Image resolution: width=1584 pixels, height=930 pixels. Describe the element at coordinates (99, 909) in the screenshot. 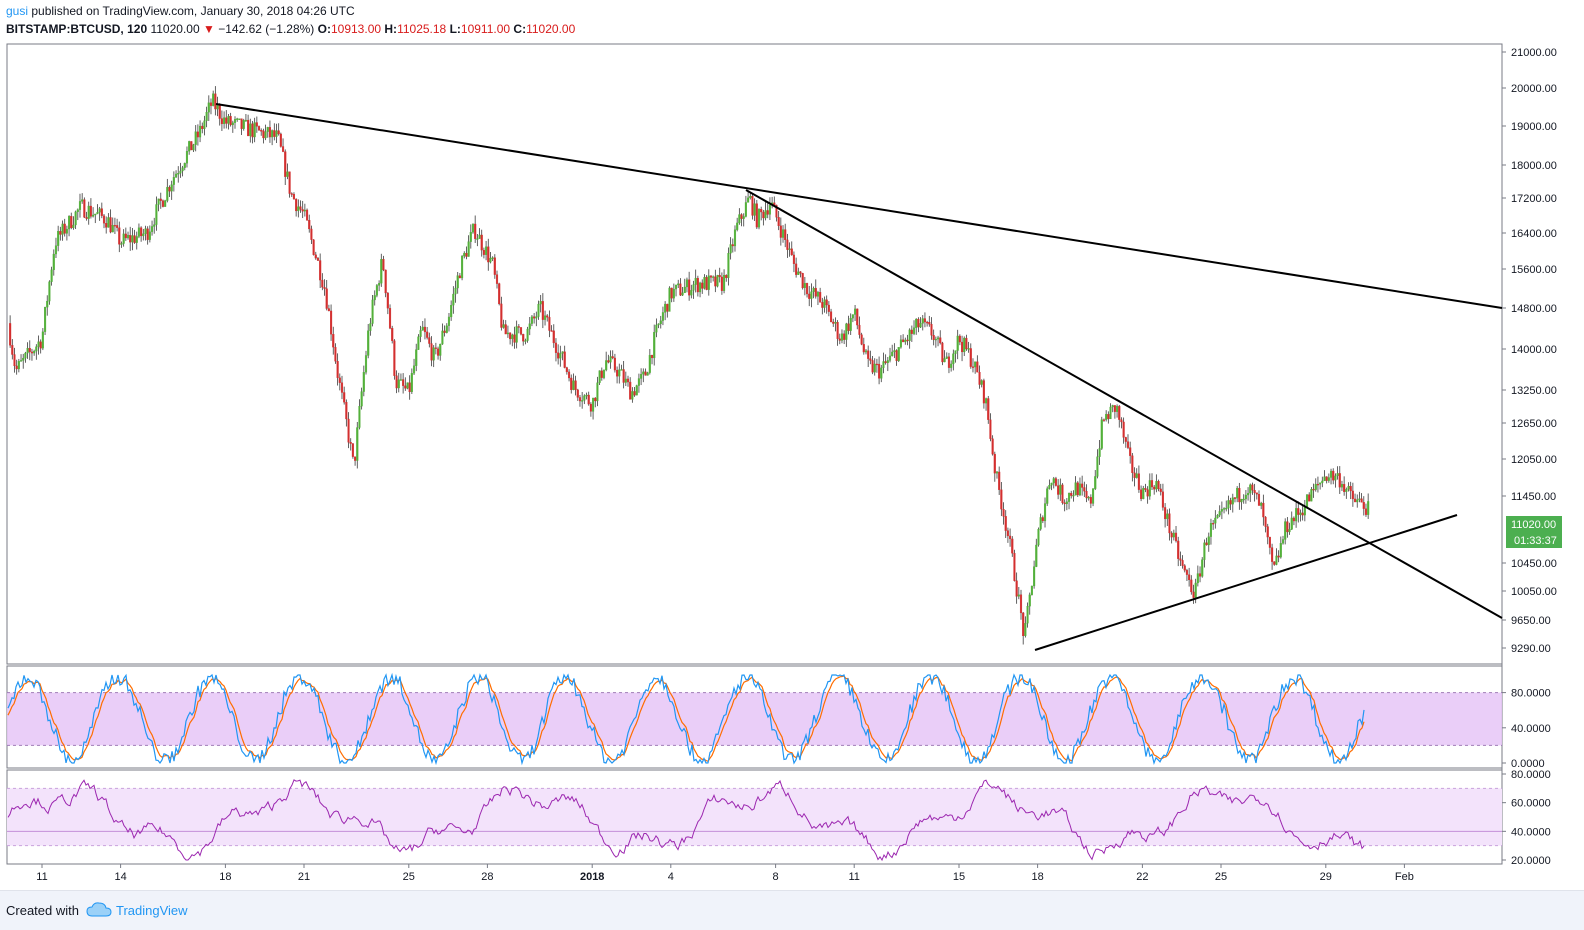

I see `tradingview-cloud-icon` at that location.